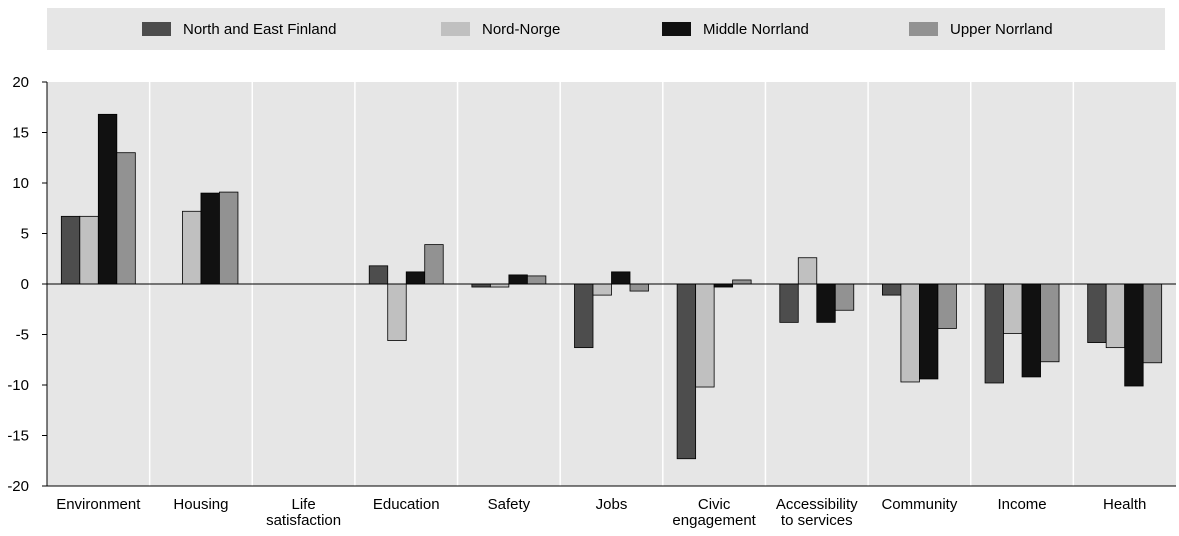 This screenshot has height=536, width=1179. What do you see at coordinates (756, 29) in the screenshot?
I see `legend-label: Middle Norrland` at bounding box center [756, 29].